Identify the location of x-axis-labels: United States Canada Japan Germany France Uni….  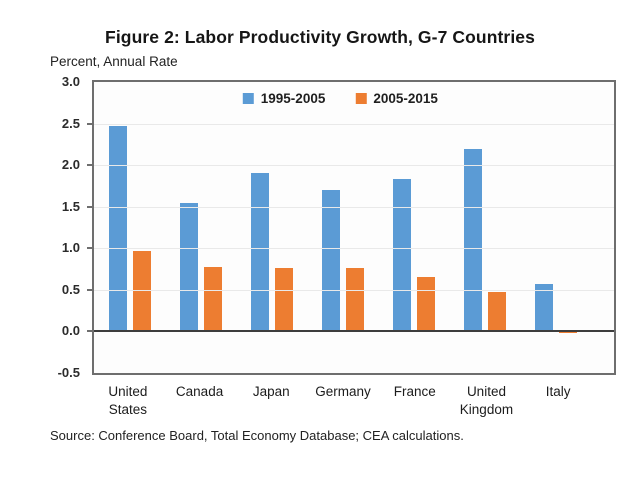
(343, 400).